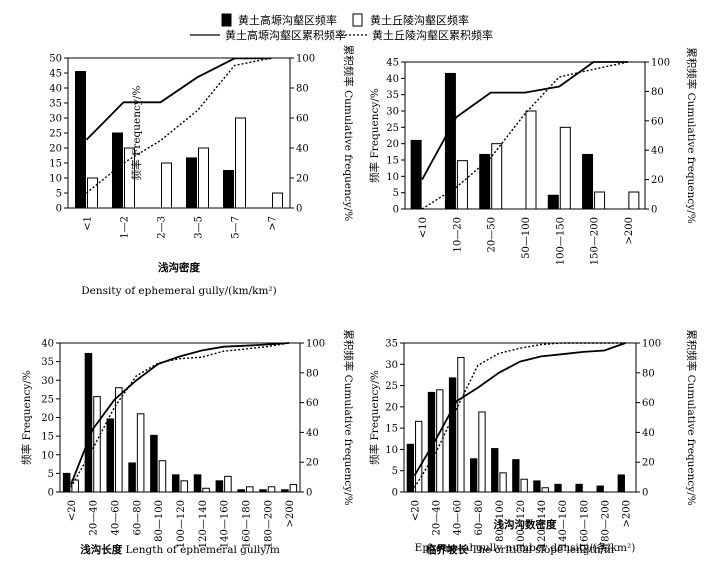 This screenshot has height=578, width=713. What do you see at coordinates (47, 362) in the screenshot?
I see `y-tick-label: 35` at bounding box center [47, 362].